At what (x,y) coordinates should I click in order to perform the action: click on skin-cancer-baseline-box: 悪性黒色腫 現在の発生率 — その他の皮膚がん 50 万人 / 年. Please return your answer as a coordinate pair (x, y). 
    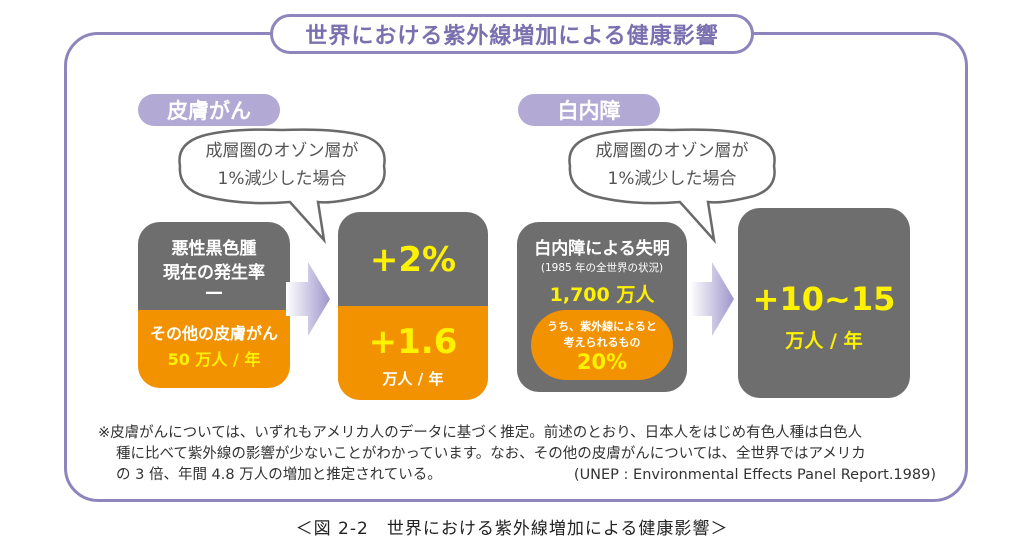
    Looking at the image, I should click on (214, 305).